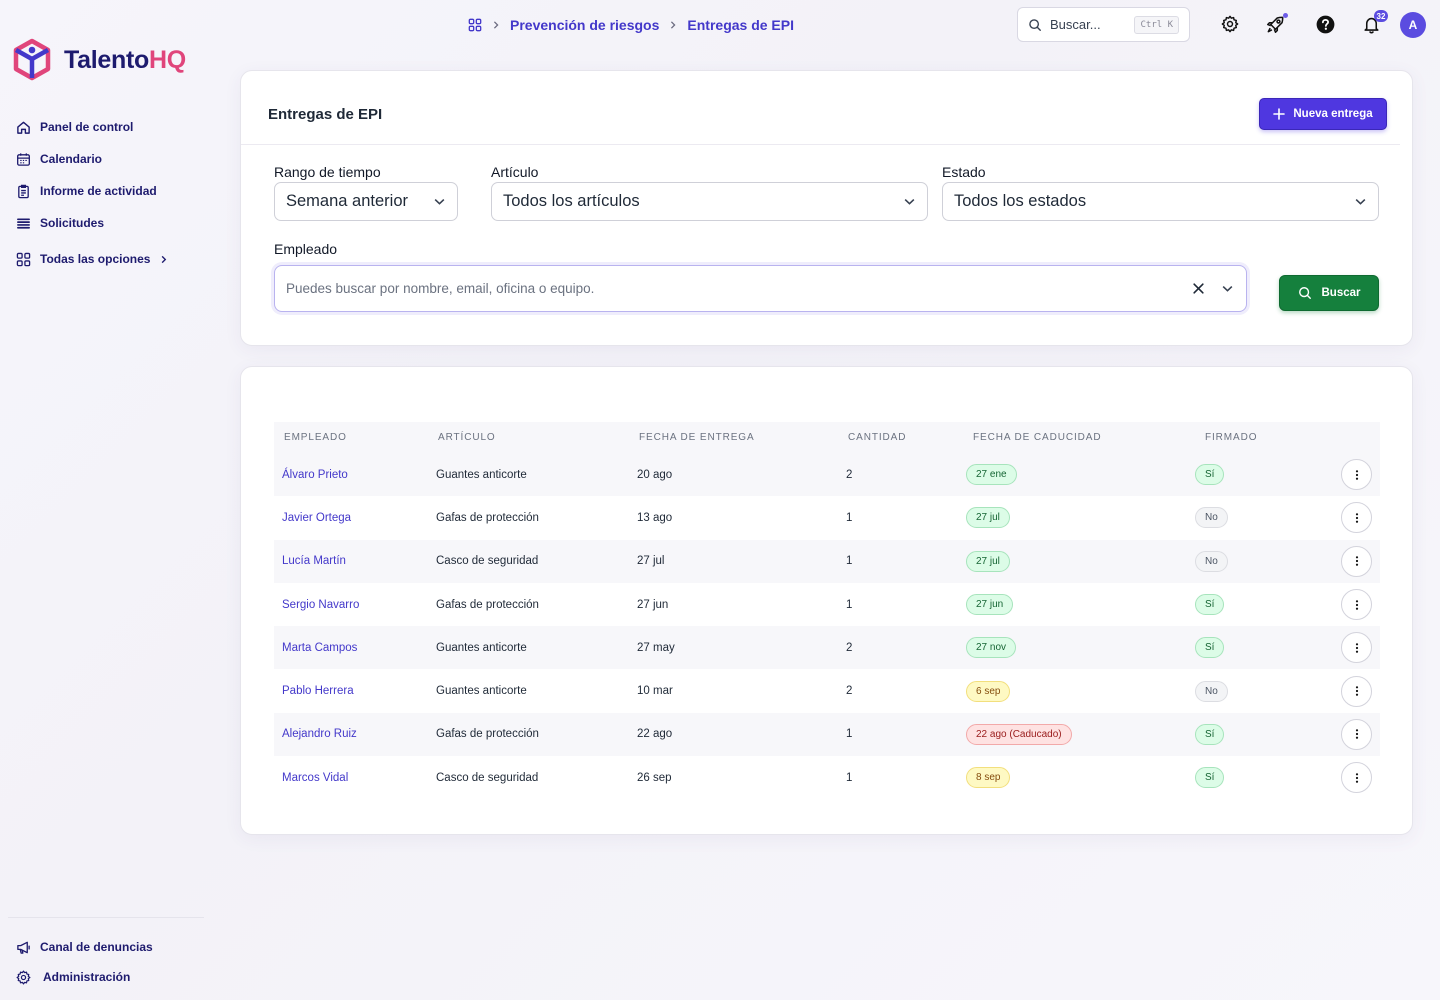 This screenshot has width=1440, height=1000. I want to click on col-delivery-date: FECHA DE ENTREGA, so click(697, 437).